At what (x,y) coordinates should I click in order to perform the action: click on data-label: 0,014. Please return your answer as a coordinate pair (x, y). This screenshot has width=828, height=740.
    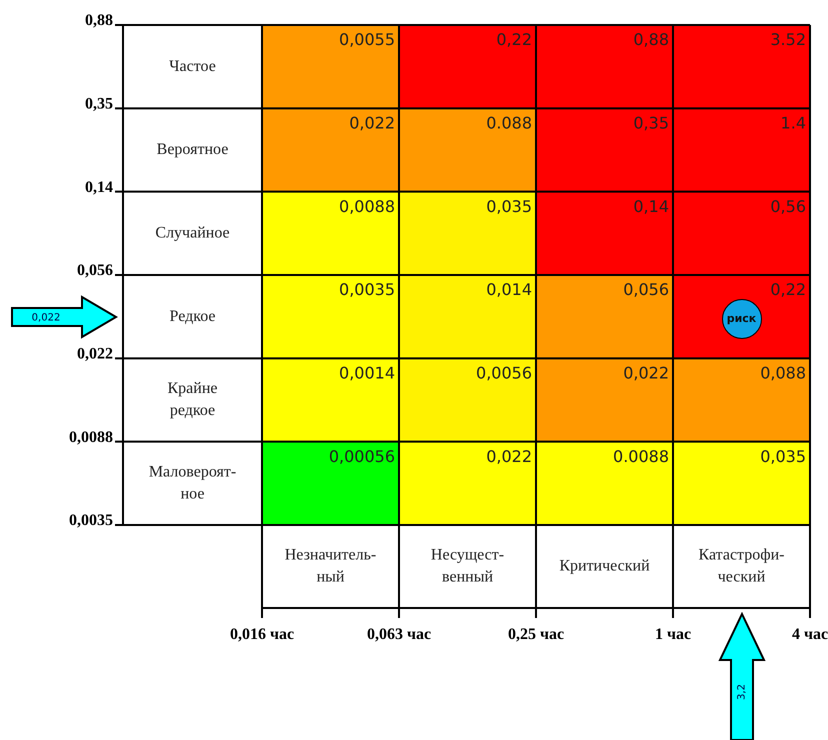
    Looking at the image, I should click on (509, 290).